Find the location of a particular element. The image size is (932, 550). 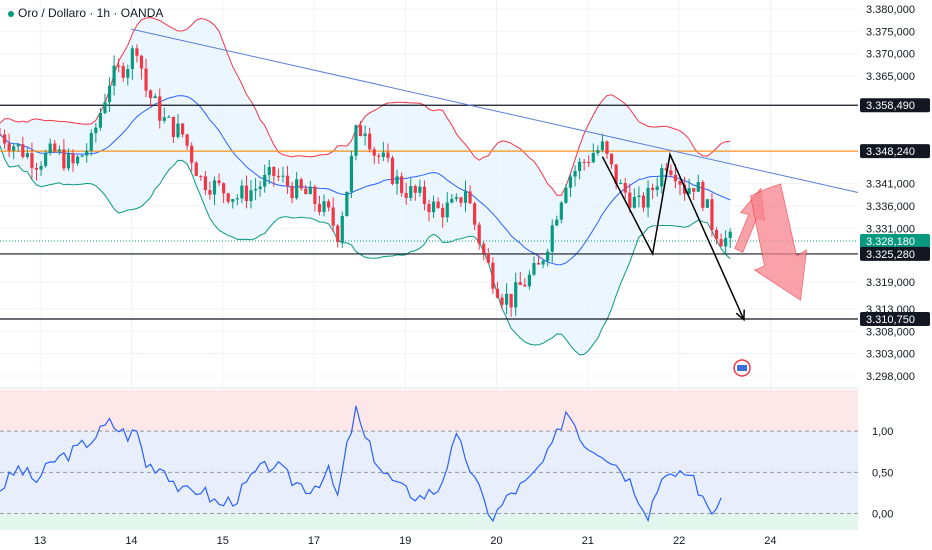

price-tick-label: 3.375,000 is located at coordinates (890, 32).